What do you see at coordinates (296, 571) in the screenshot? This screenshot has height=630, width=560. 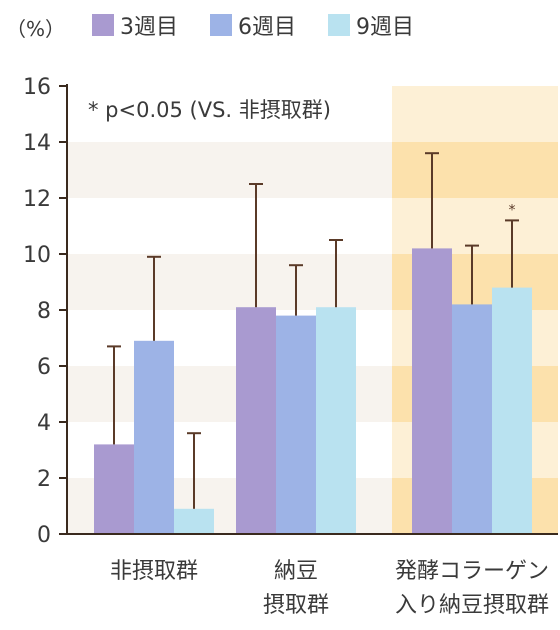 I see `category-label-1: 納豆` at bounding box center [296, 571].